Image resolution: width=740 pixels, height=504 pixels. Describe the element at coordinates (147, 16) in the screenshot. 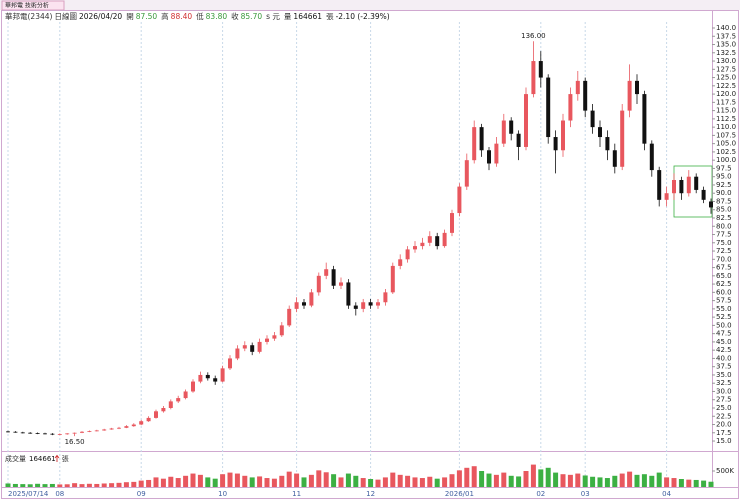

I see `header-open: 87.50` at that location.